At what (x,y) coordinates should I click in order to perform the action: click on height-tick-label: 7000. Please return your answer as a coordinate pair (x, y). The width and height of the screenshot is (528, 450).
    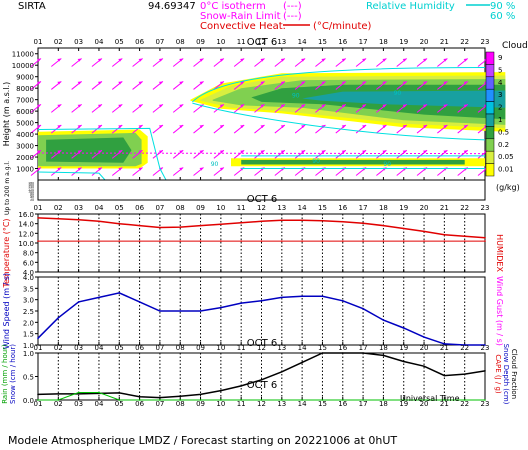
    Looking at the image, I should click on (25, 101).